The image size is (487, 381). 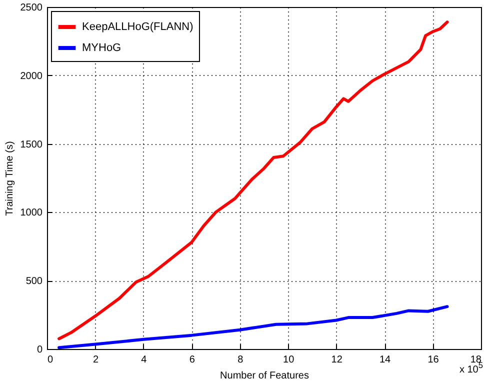 What do you see at coordinates (102, 48) in the screenshot?
I see `legend-label: MYHoG` at bounding box center [102, 48].